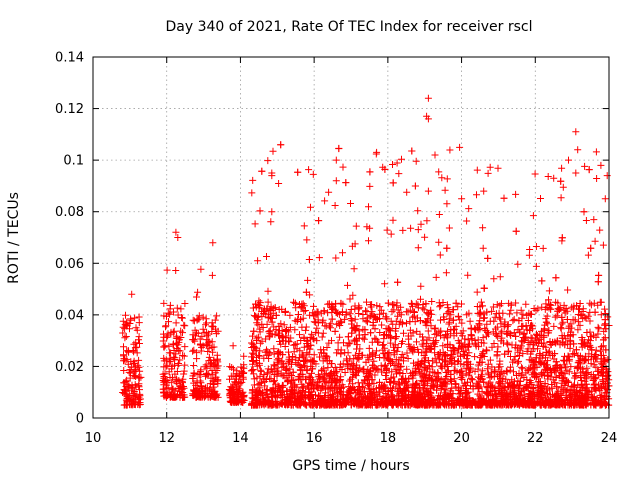  Describe the element at coordinates (69, 264) in the screenshot. I see `y-tick-label: 0.06` at that location.